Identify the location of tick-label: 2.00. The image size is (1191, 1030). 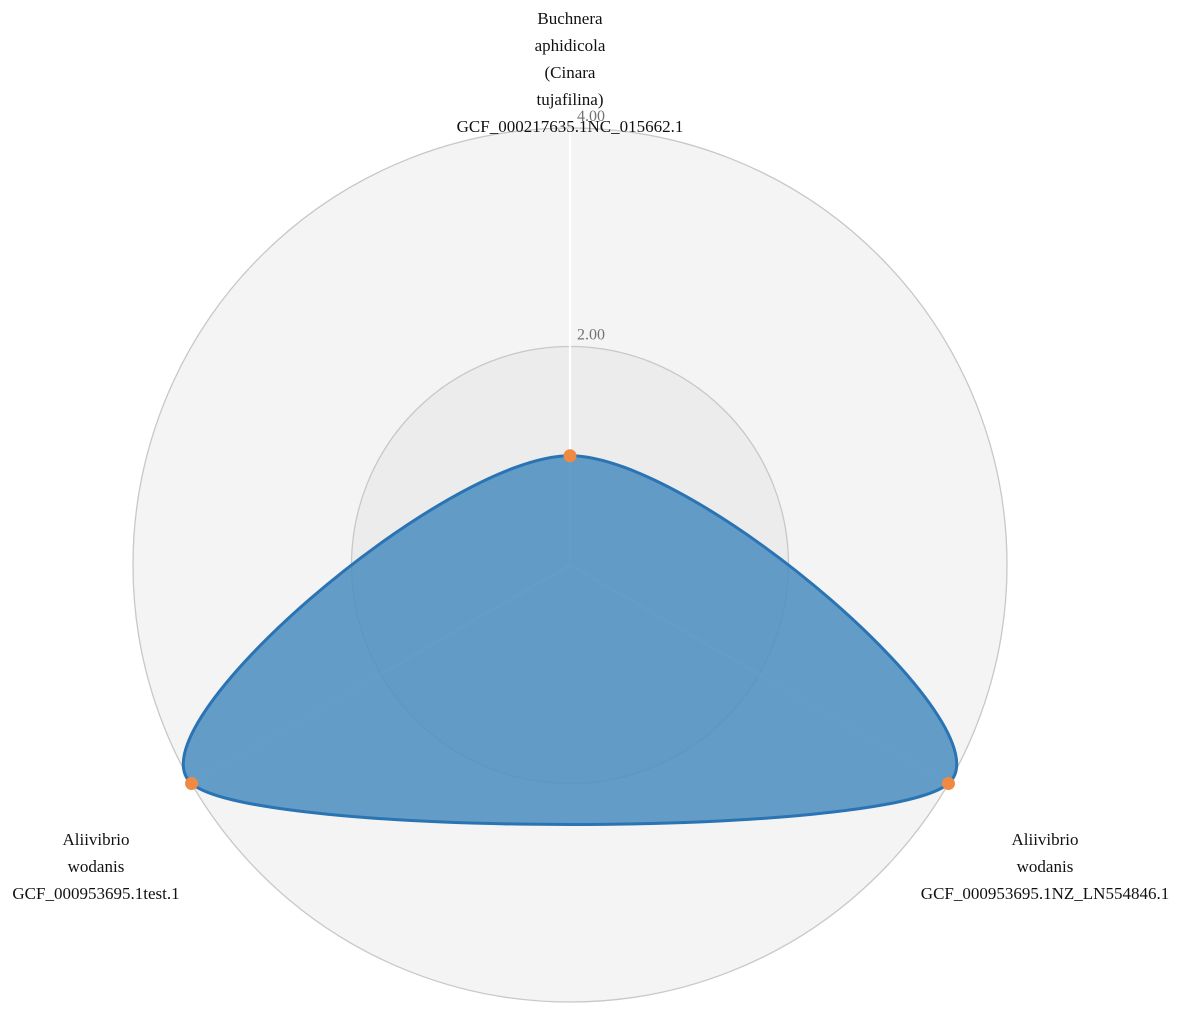
(591, 335).